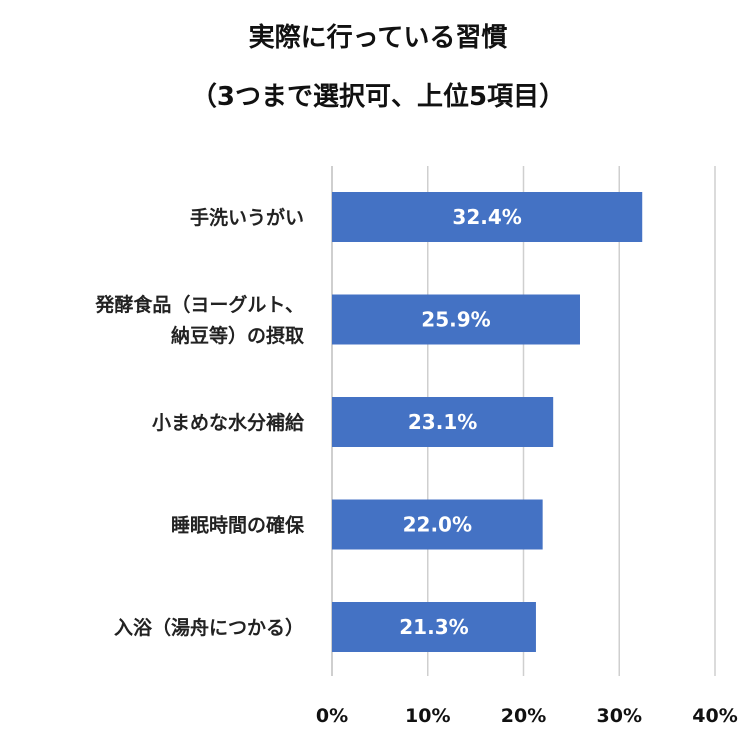 The width and height of the screenshot is (756, 738). I want to click on data-label-2: 25.9%, so click(455, 320).